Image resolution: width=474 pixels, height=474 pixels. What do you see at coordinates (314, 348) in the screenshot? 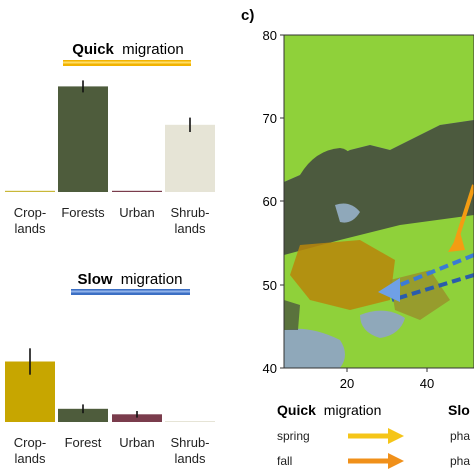
I see `map-mediterranean` at bounding box center [314, 348].